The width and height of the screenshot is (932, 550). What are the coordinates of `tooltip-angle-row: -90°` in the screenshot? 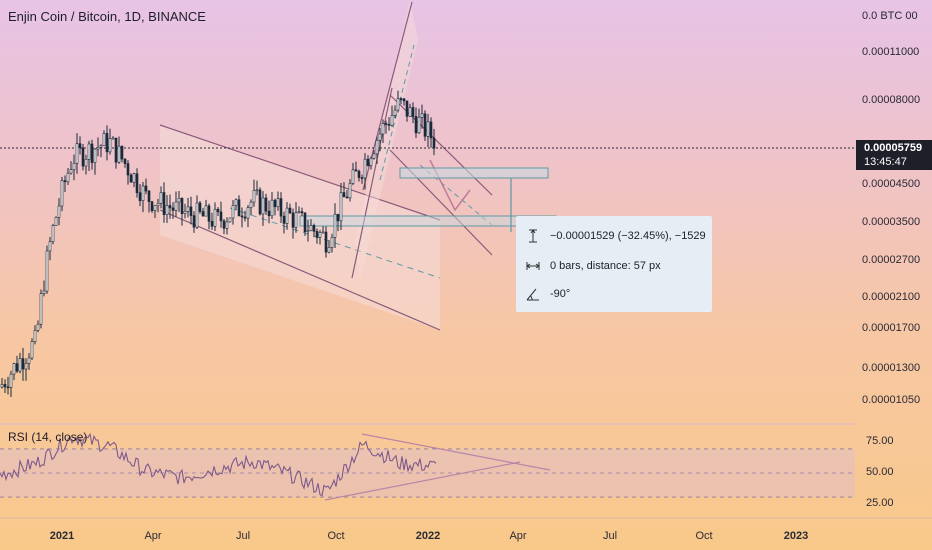 It's located at (548, 294).